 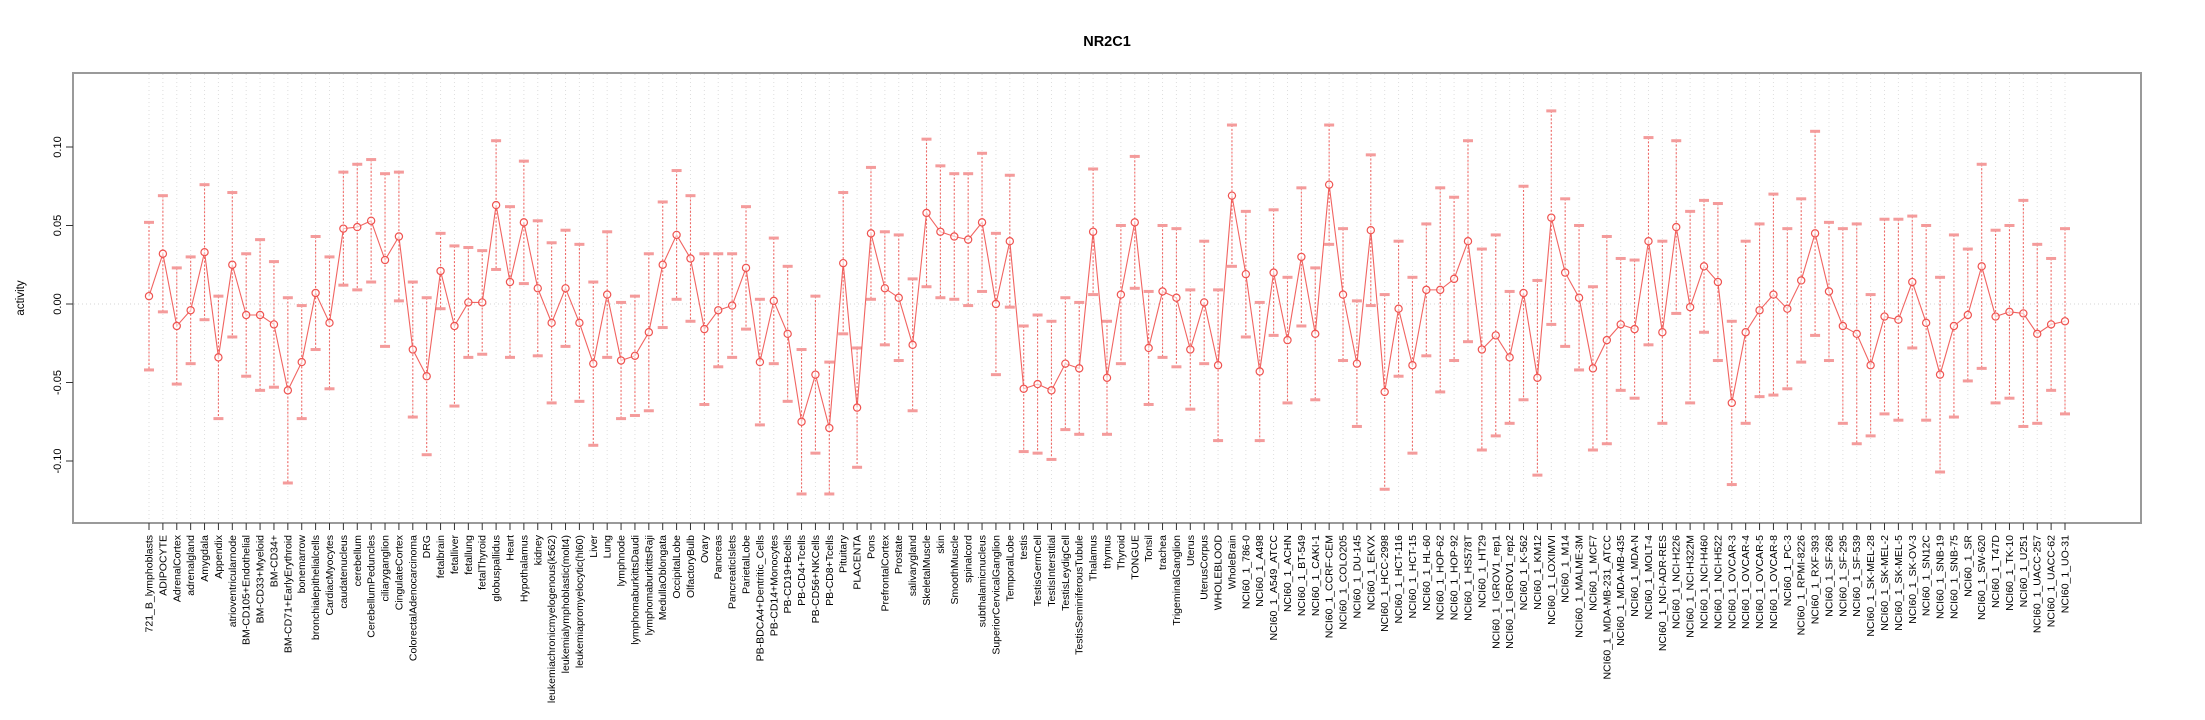 I want to click on category-label: TemporalLobe, so click(x=1010, y=568).